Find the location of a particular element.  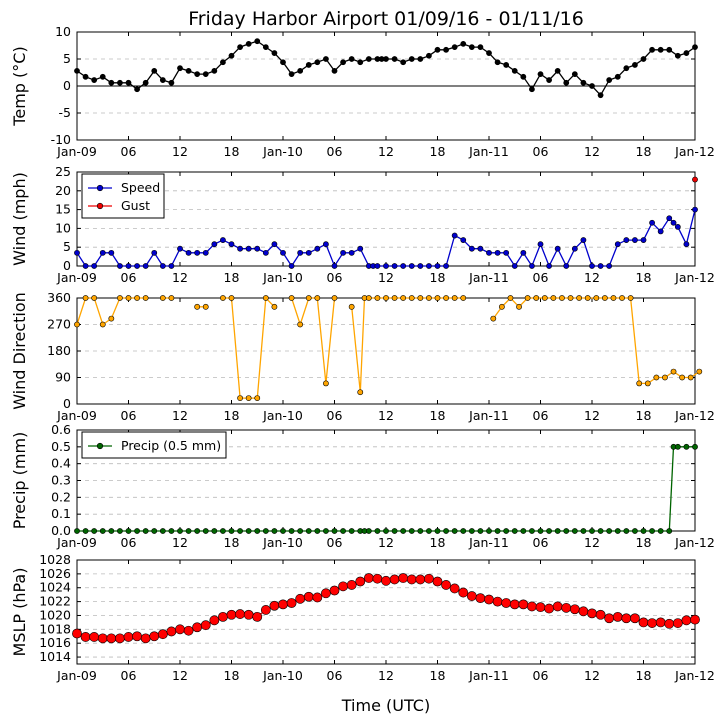

y-tick-label: 25 is located at coordinates (63, 171).